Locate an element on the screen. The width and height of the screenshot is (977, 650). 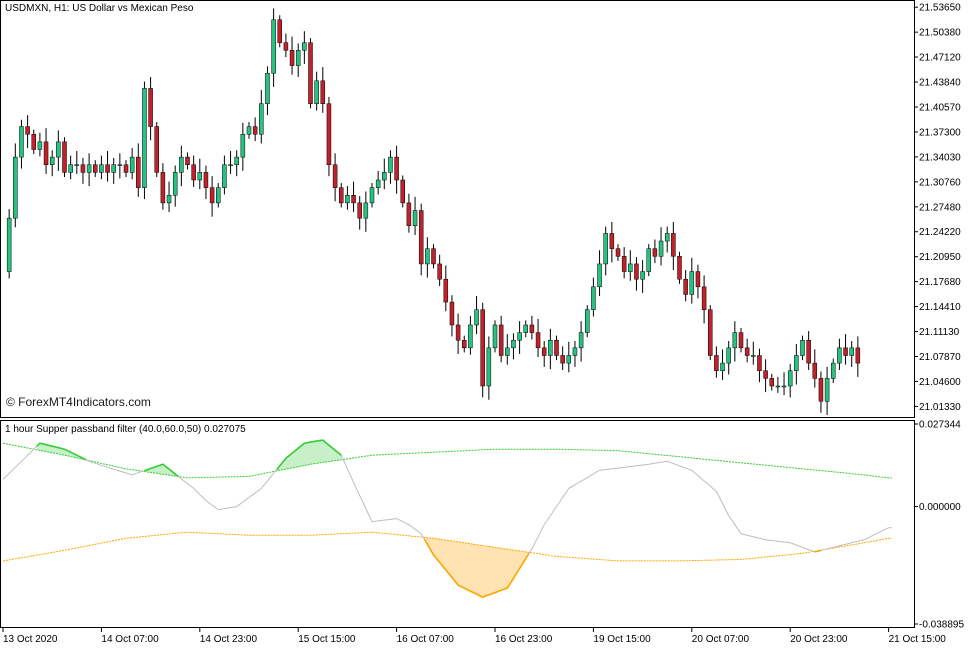
price-tick-label: 21.43840 is located at coordinates (940, 83).